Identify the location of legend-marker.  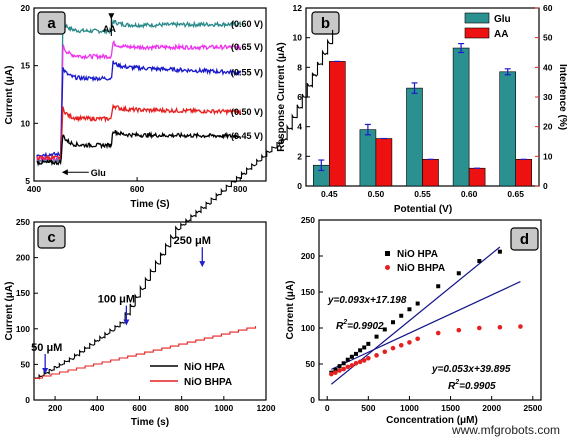
(387, 253).